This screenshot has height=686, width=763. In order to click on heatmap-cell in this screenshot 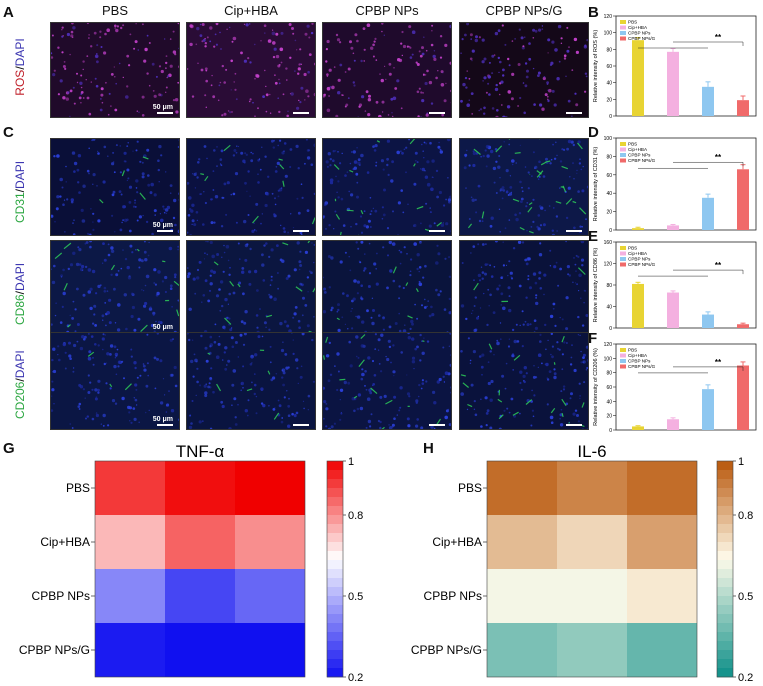, I will do `click(522, 596)`.